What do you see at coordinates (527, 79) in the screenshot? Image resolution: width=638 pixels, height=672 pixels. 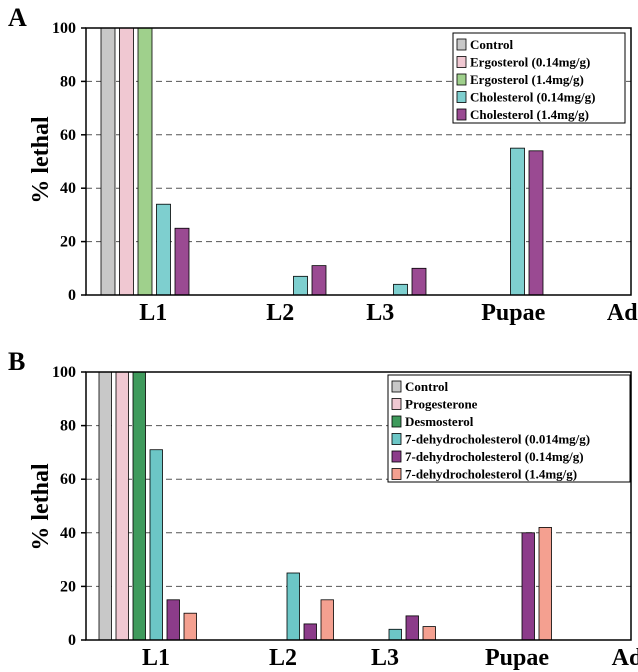 I see `legend-entry: Ergosterol (1.4mg/g)` at bounding box center [527, 79].